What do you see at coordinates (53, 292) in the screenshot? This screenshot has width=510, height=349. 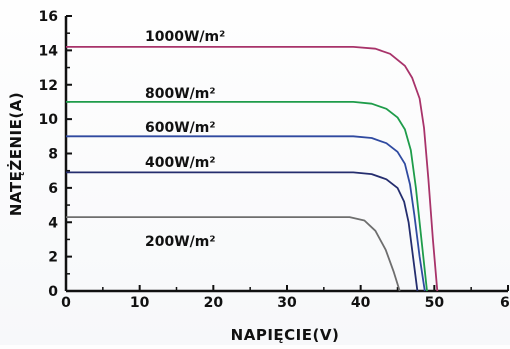 I see `y-tick-label: 0` at bounding box center [53, 292].